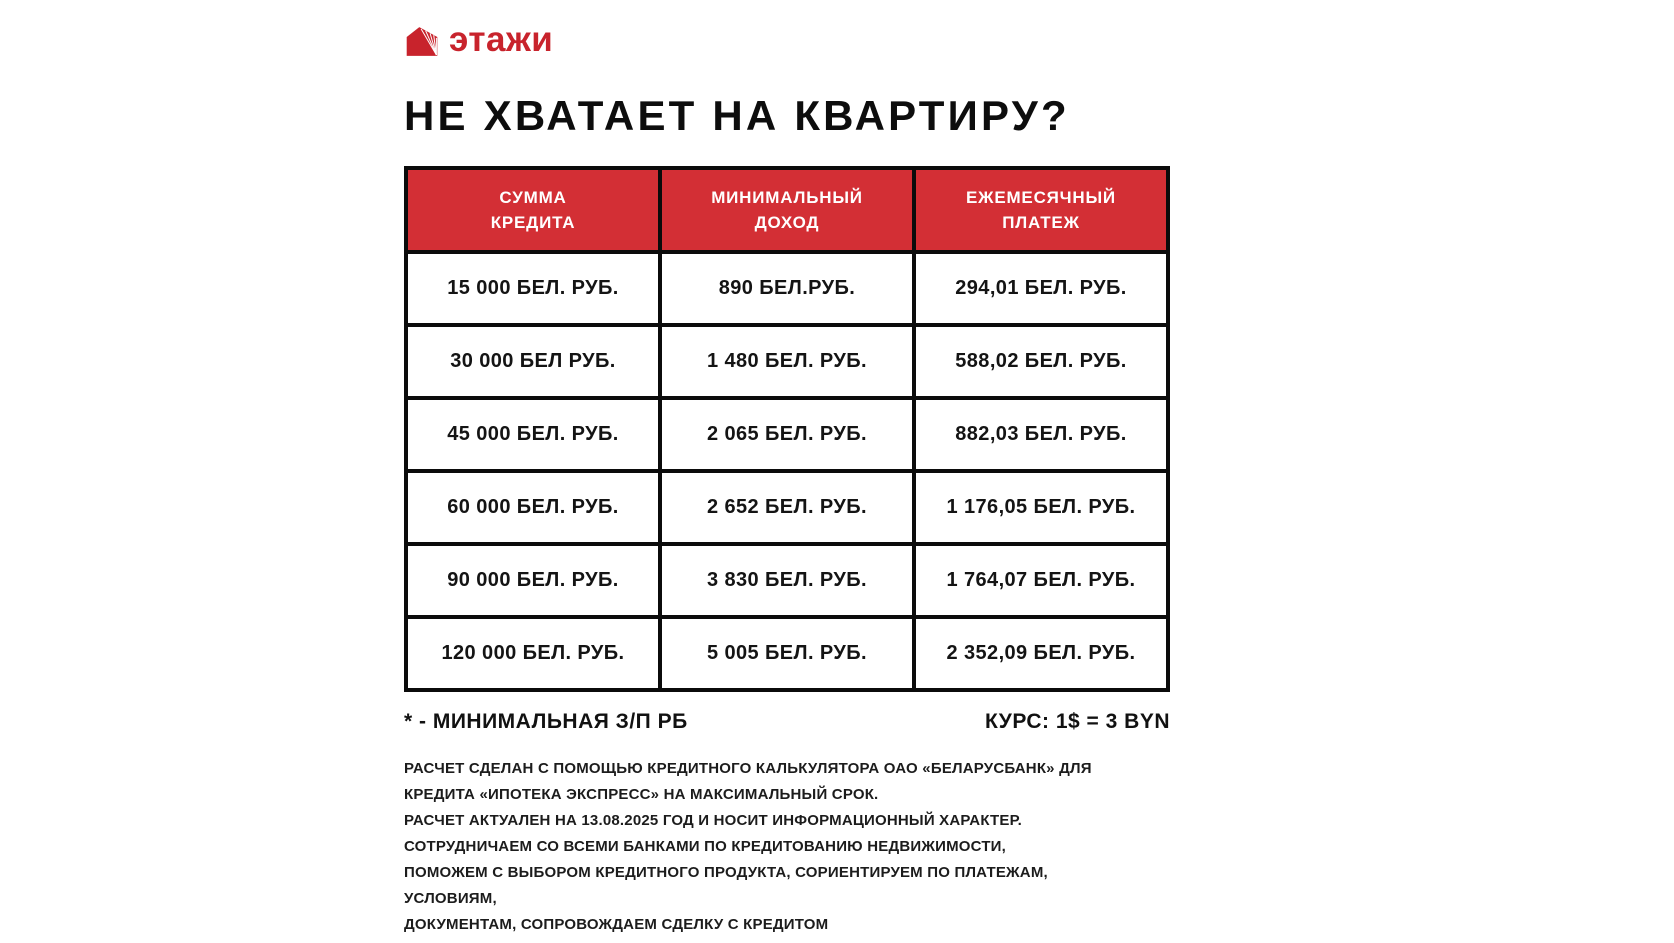 This screenshot has width=1674, height=943. I want to click on notes-row: * - МИНИМАЛЬНАЯ З/П РБ КУРС: 1$ = 3 BYN, so click(787, 722).